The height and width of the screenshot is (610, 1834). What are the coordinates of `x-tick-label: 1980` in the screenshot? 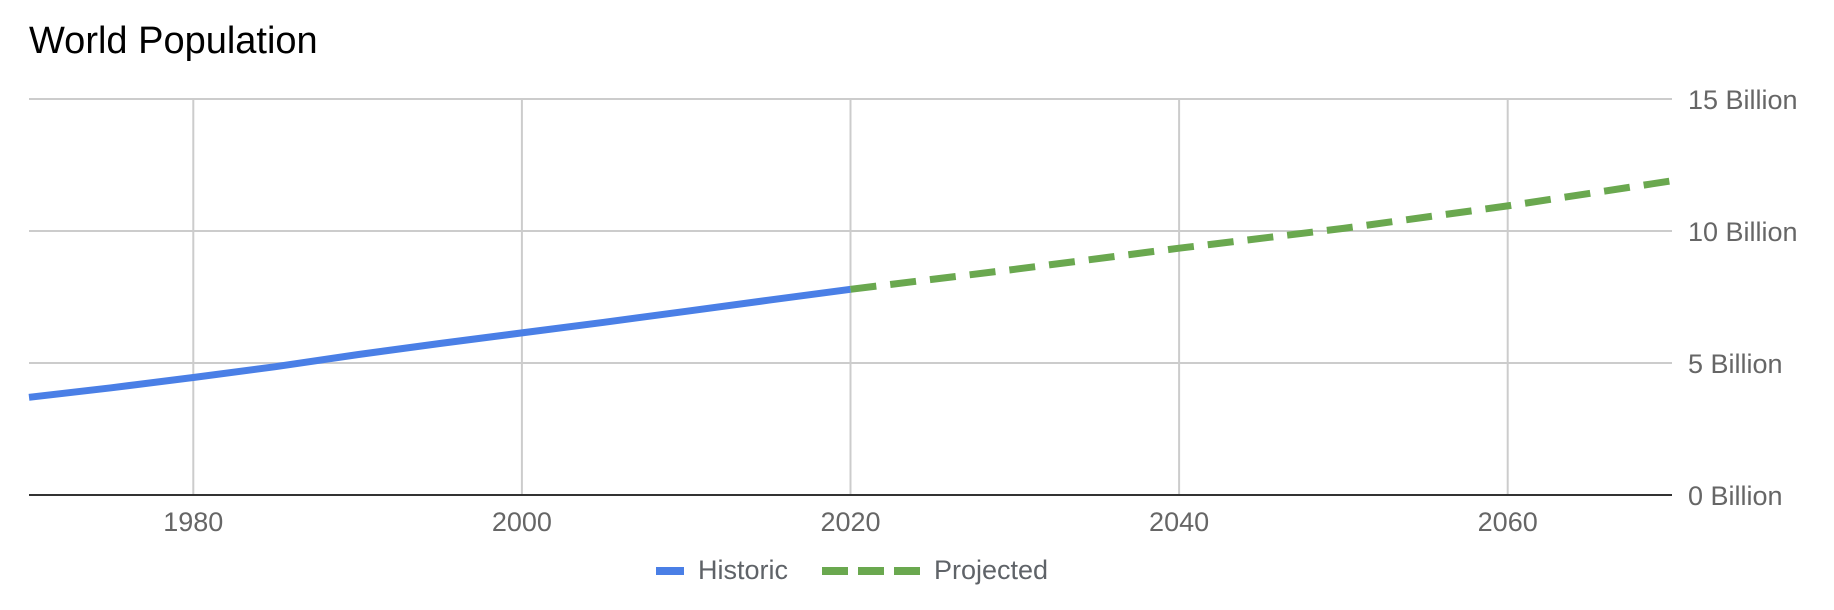 It's located at (193, 522).